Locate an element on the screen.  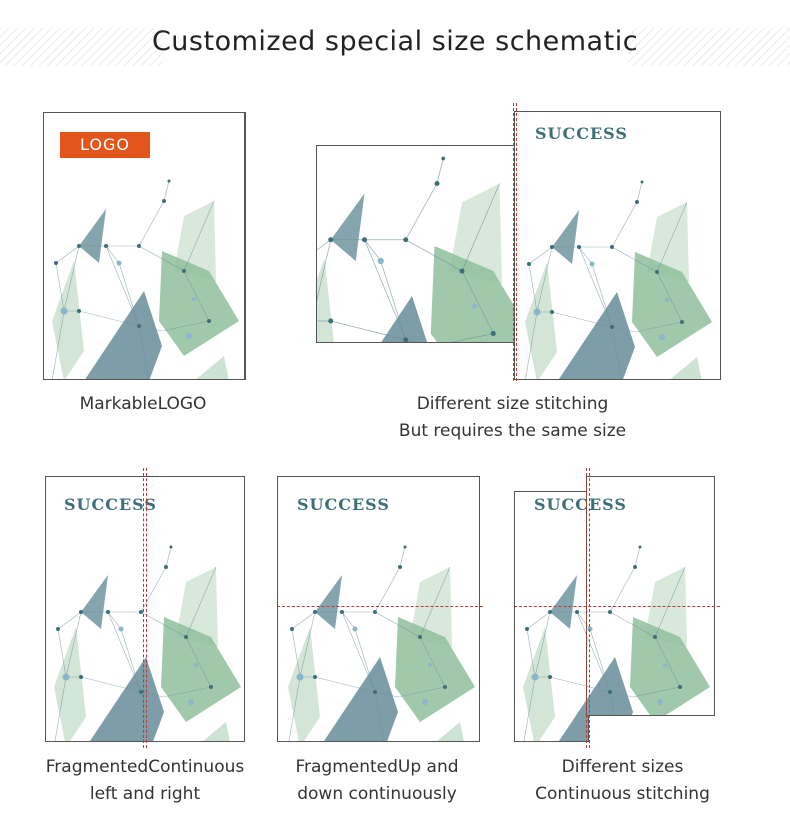
caption-line: FragmentedContinuous is located at coordinates (145, 767).